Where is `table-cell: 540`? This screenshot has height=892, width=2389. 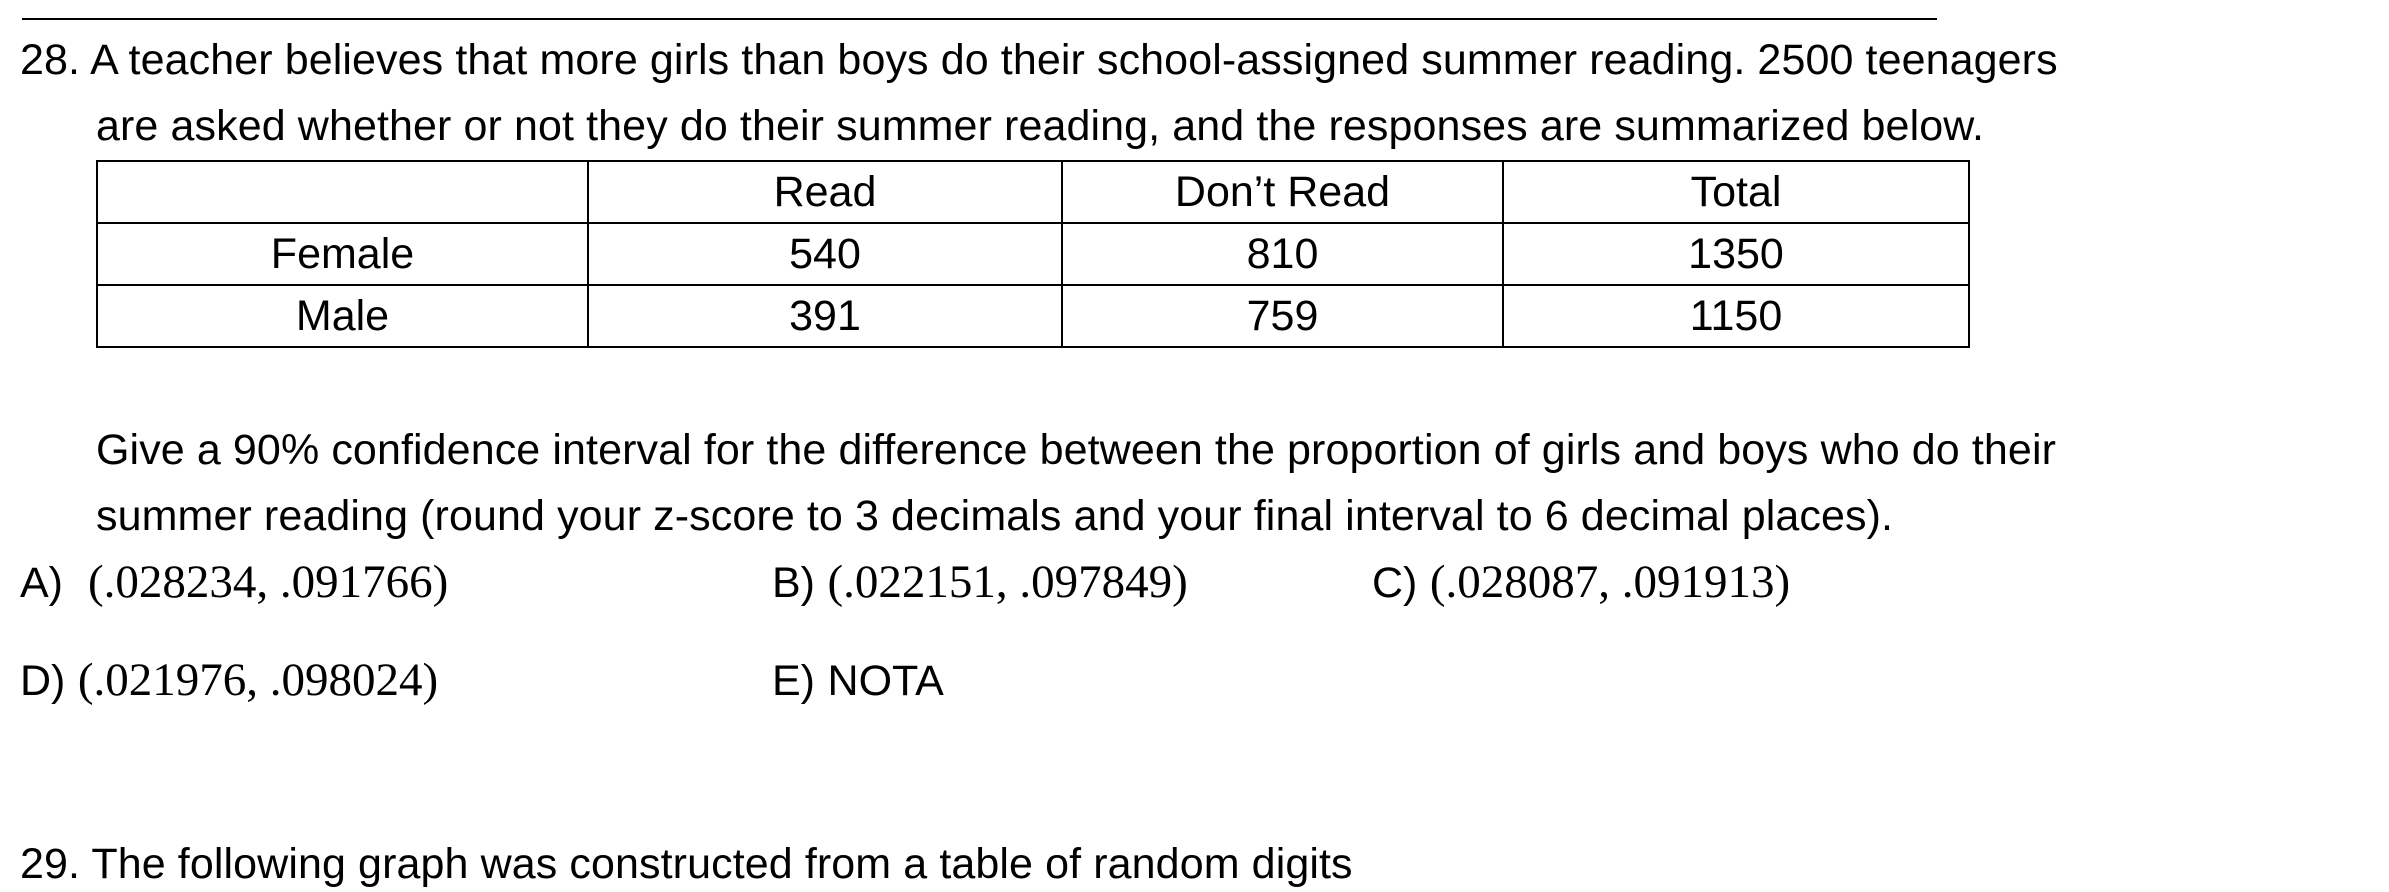
table-cell: 540 is located at coordinates (825, 254).